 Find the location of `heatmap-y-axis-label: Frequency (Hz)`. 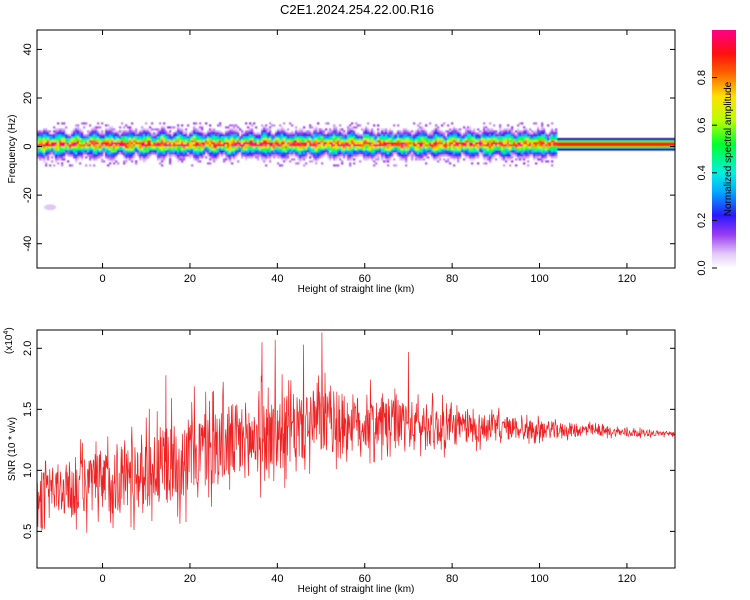

heatmap-y-axis-label: Frequency (Hz) is located at coordinates (12, 149).